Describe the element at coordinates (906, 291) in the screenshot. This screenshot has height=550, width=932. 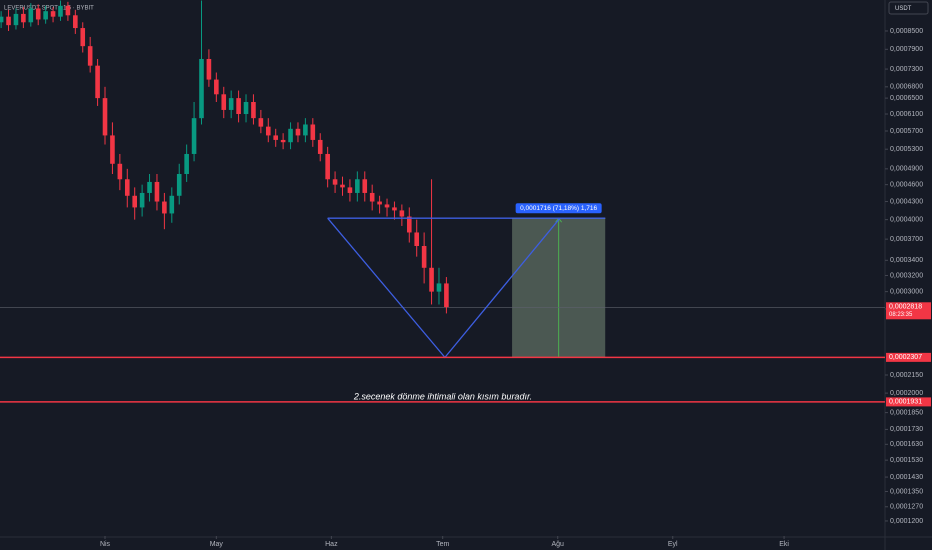
I see `y-tick-label: 0,0003000` at that location.